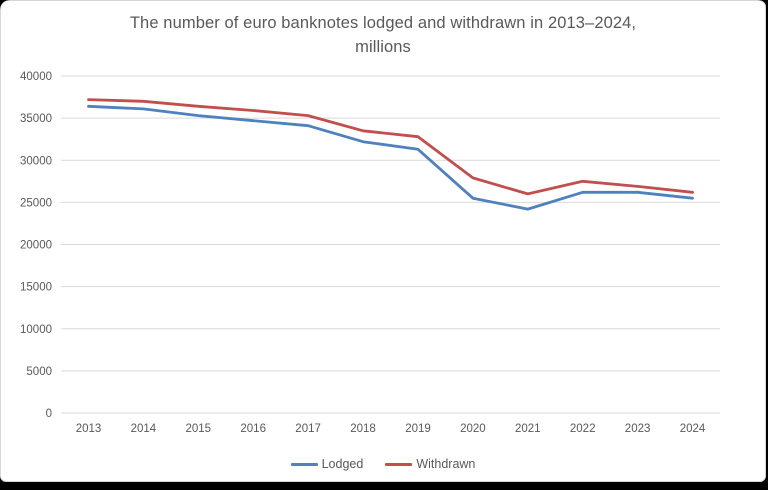 This screenshot has width=768, height=490. Describe the element at coordinates (253, 429) in the screenshot. I see `x-tick-label: 2016` at that location.